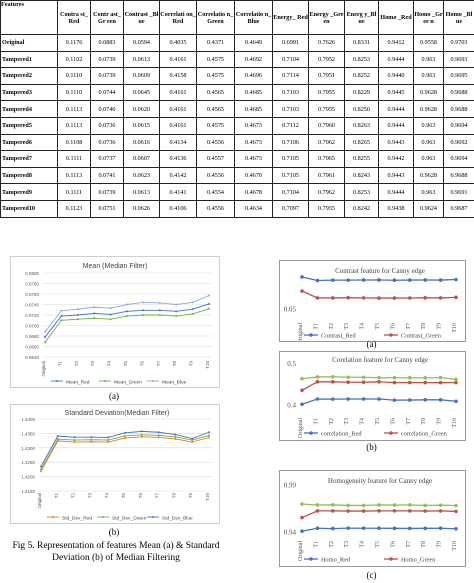  What do you see at coordinates (424, 434) in the screenshot?
I see `legend-label: correlation_Green` at bounding box center [424, 434].